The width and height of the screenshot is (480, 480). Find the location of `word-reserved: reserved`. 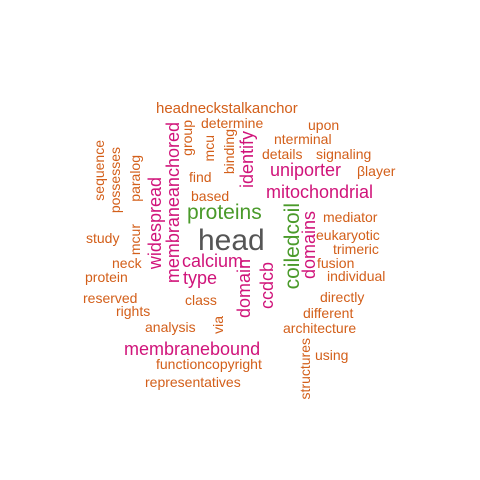

word-reserved: reserved is located at coordinates (110, 298).